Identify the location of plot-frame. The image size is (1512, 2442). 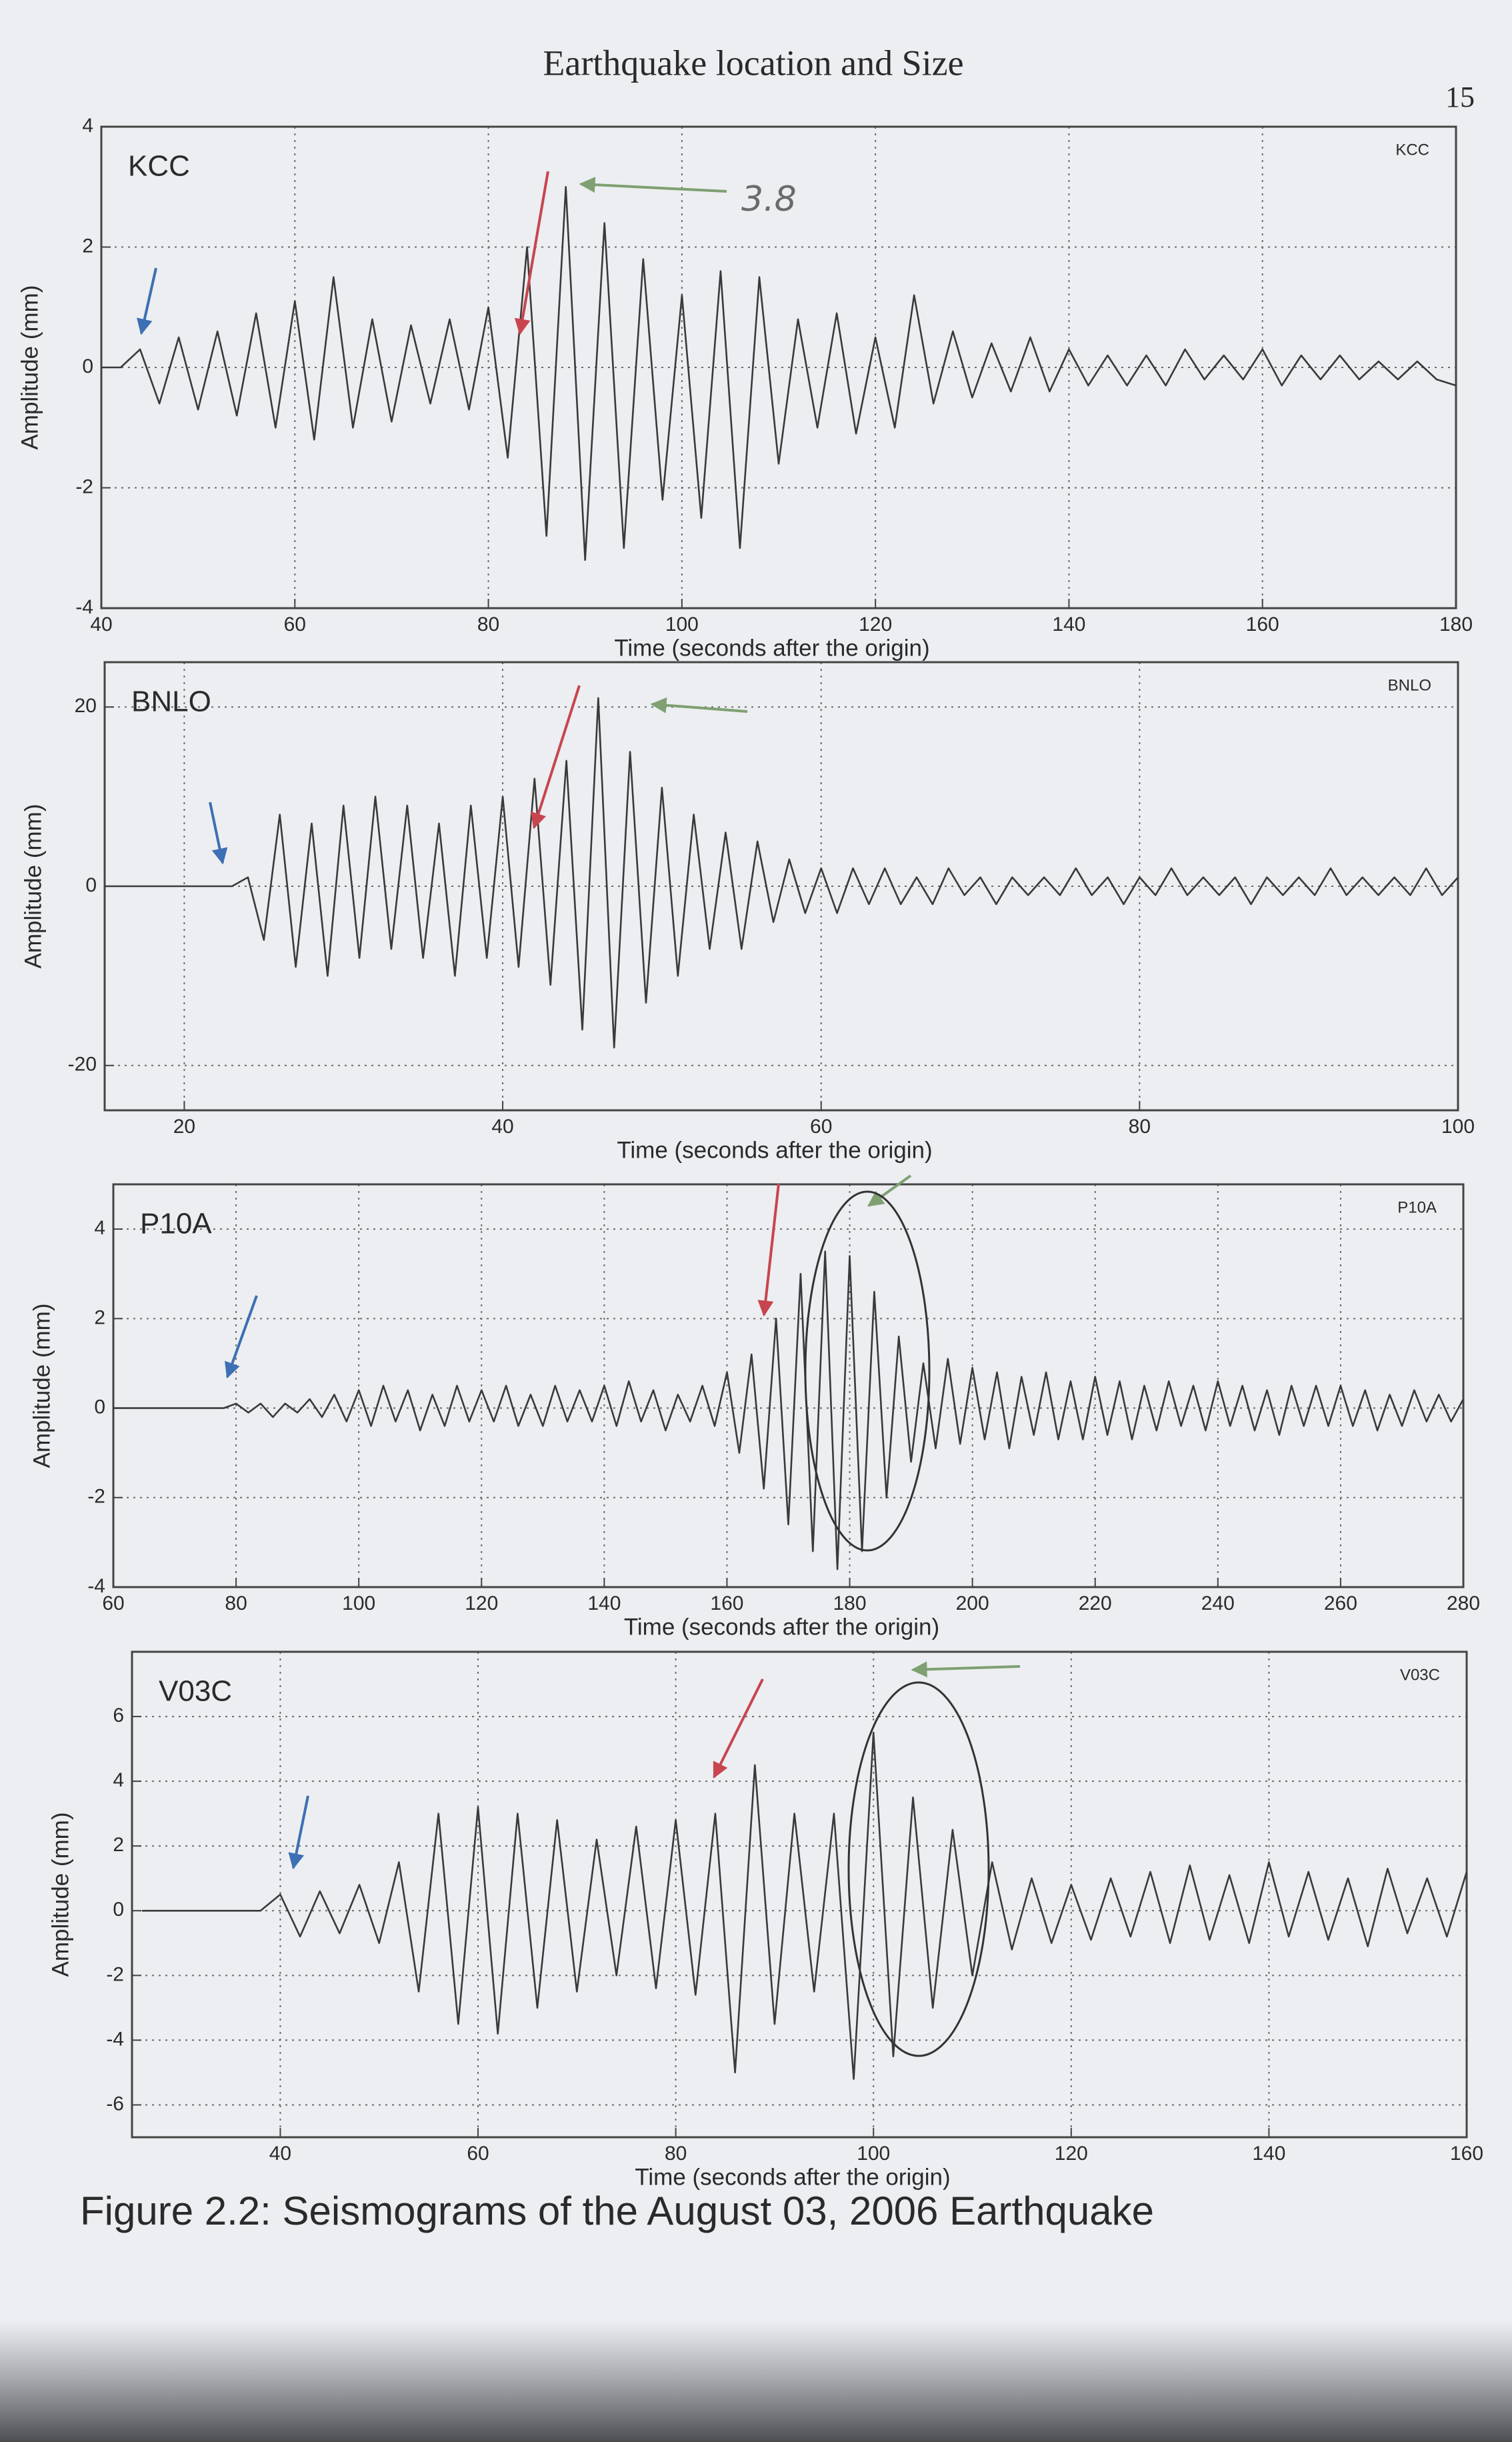
(788, 1385).